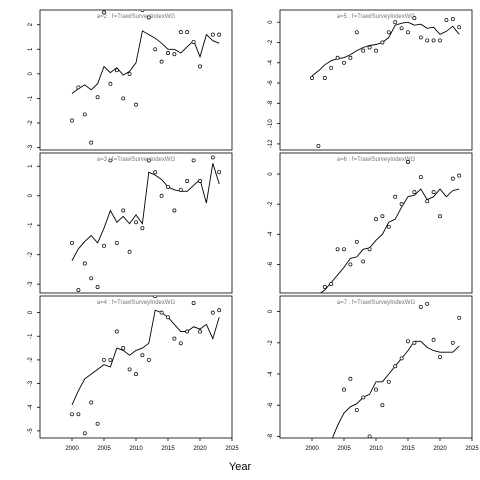 This screenshot has width=480, height=480. Describe the element at coordinates (472, 449) in the screenshot. I see `x-tick-label: 2025` at that location.